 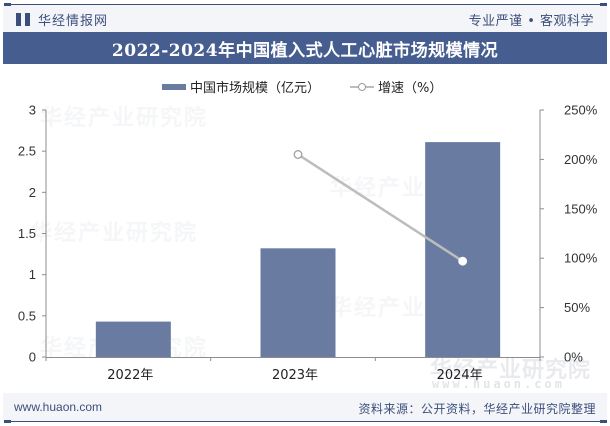 I want to click on legend-bar-swatch, so click(x=174, y=86).